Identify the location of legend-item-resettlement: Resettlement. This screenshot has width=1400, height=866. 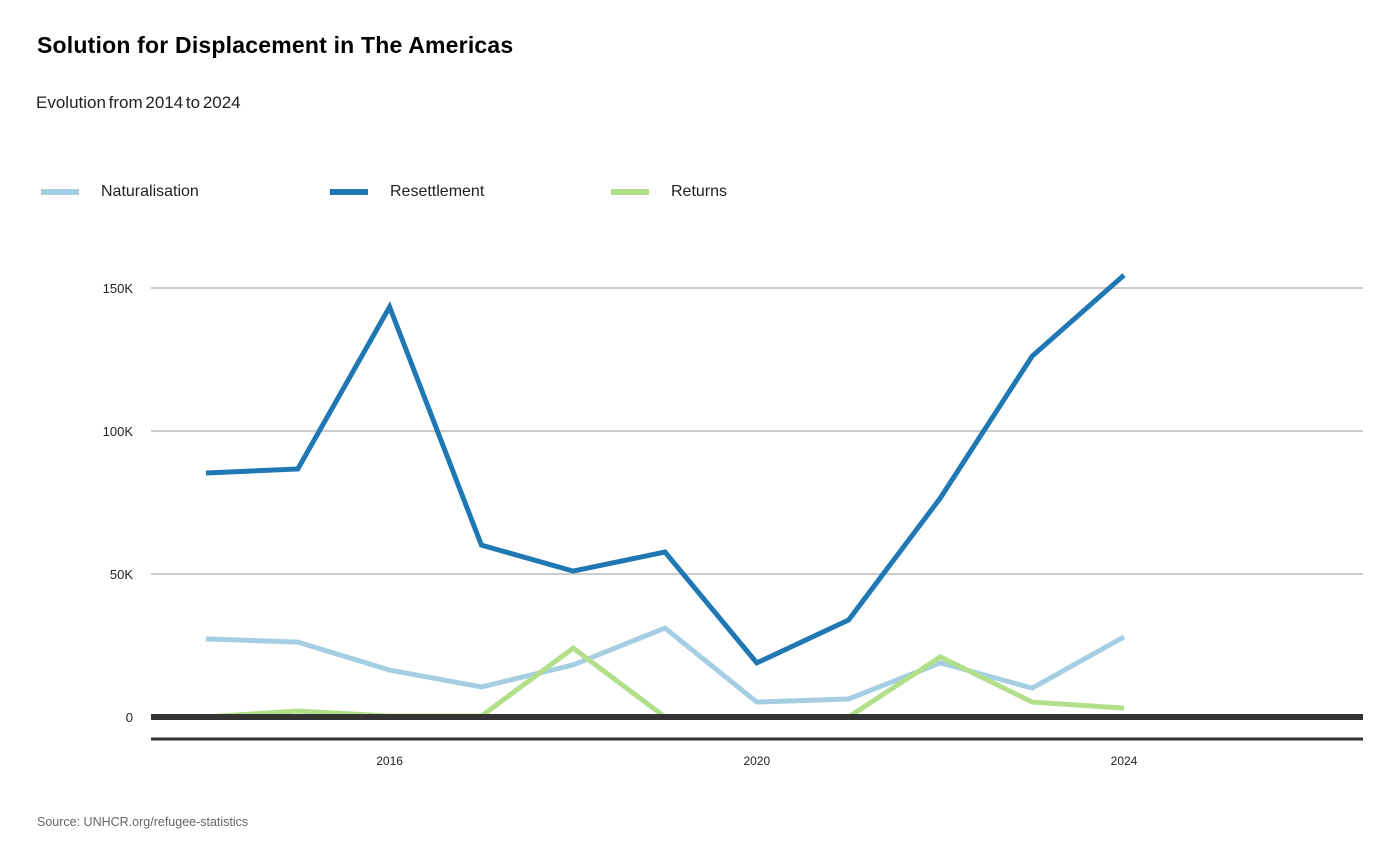
(407, 192).